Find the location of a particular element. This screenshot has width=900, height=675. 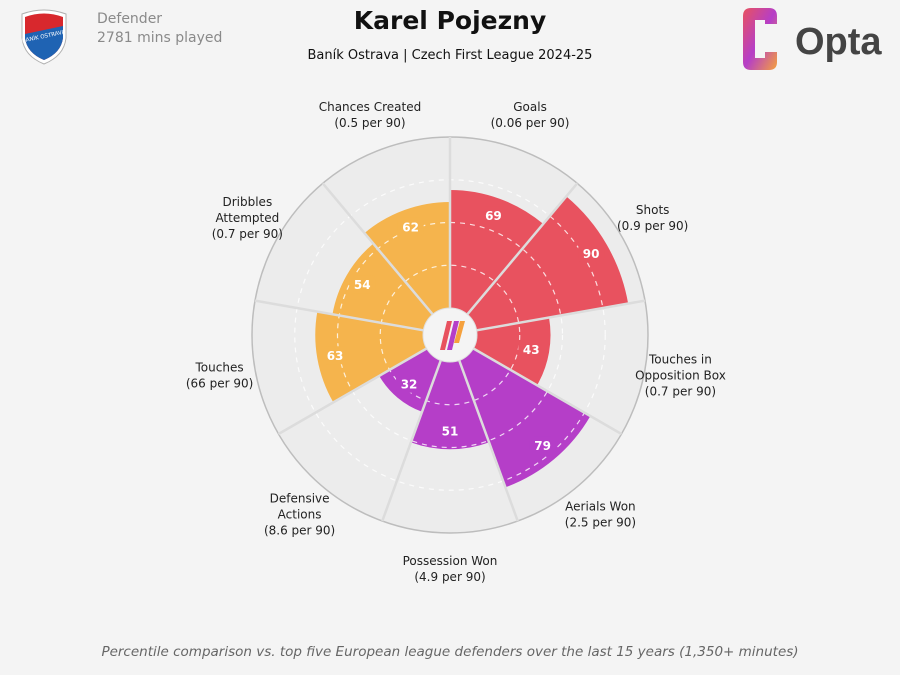

chart-value-labels: 69 90 43 79 51 32 63 54 62 is located at coordinates (463, 330).